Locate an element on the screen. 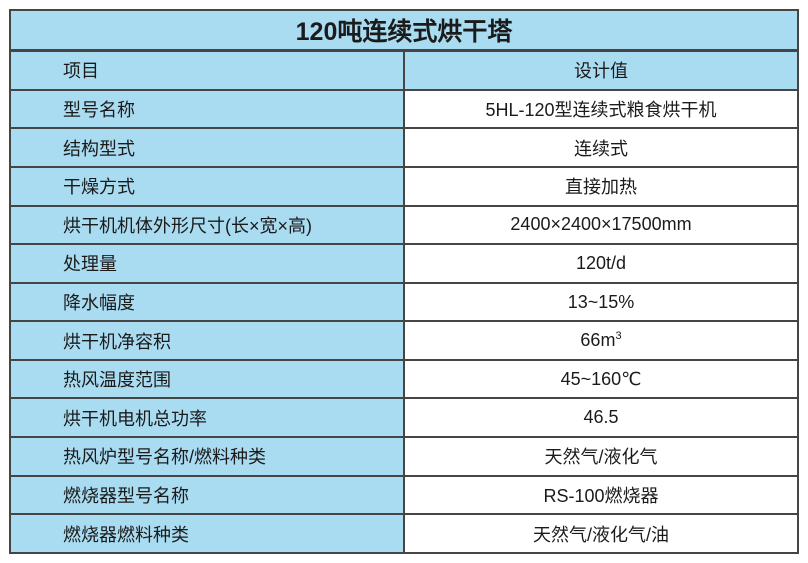 The height and width of the screenshot is (563, 808). row-value-cell: 天然气/液化气/油 is located at coordinates (601, 533).